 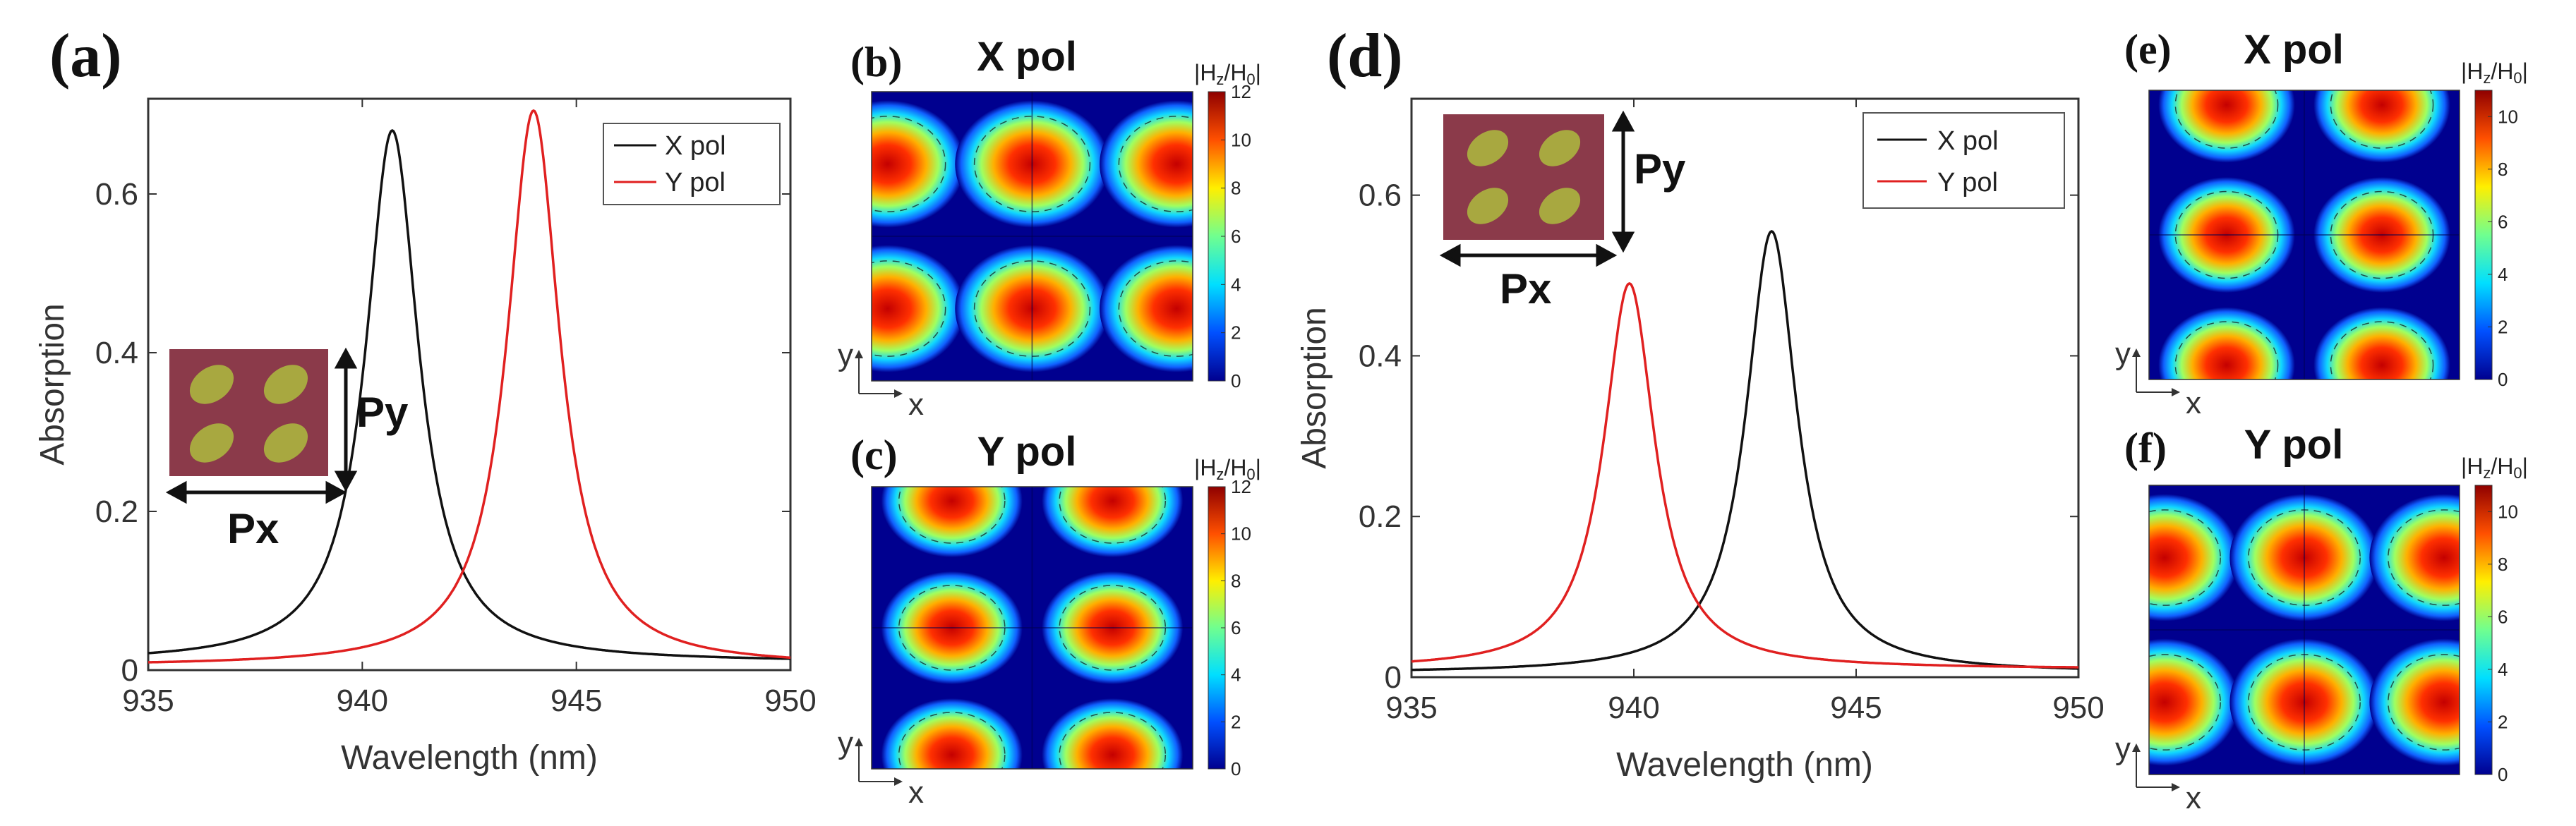 I want to click on colorbar-tick-label-c-6: 6, so click(x=1236, y=627).